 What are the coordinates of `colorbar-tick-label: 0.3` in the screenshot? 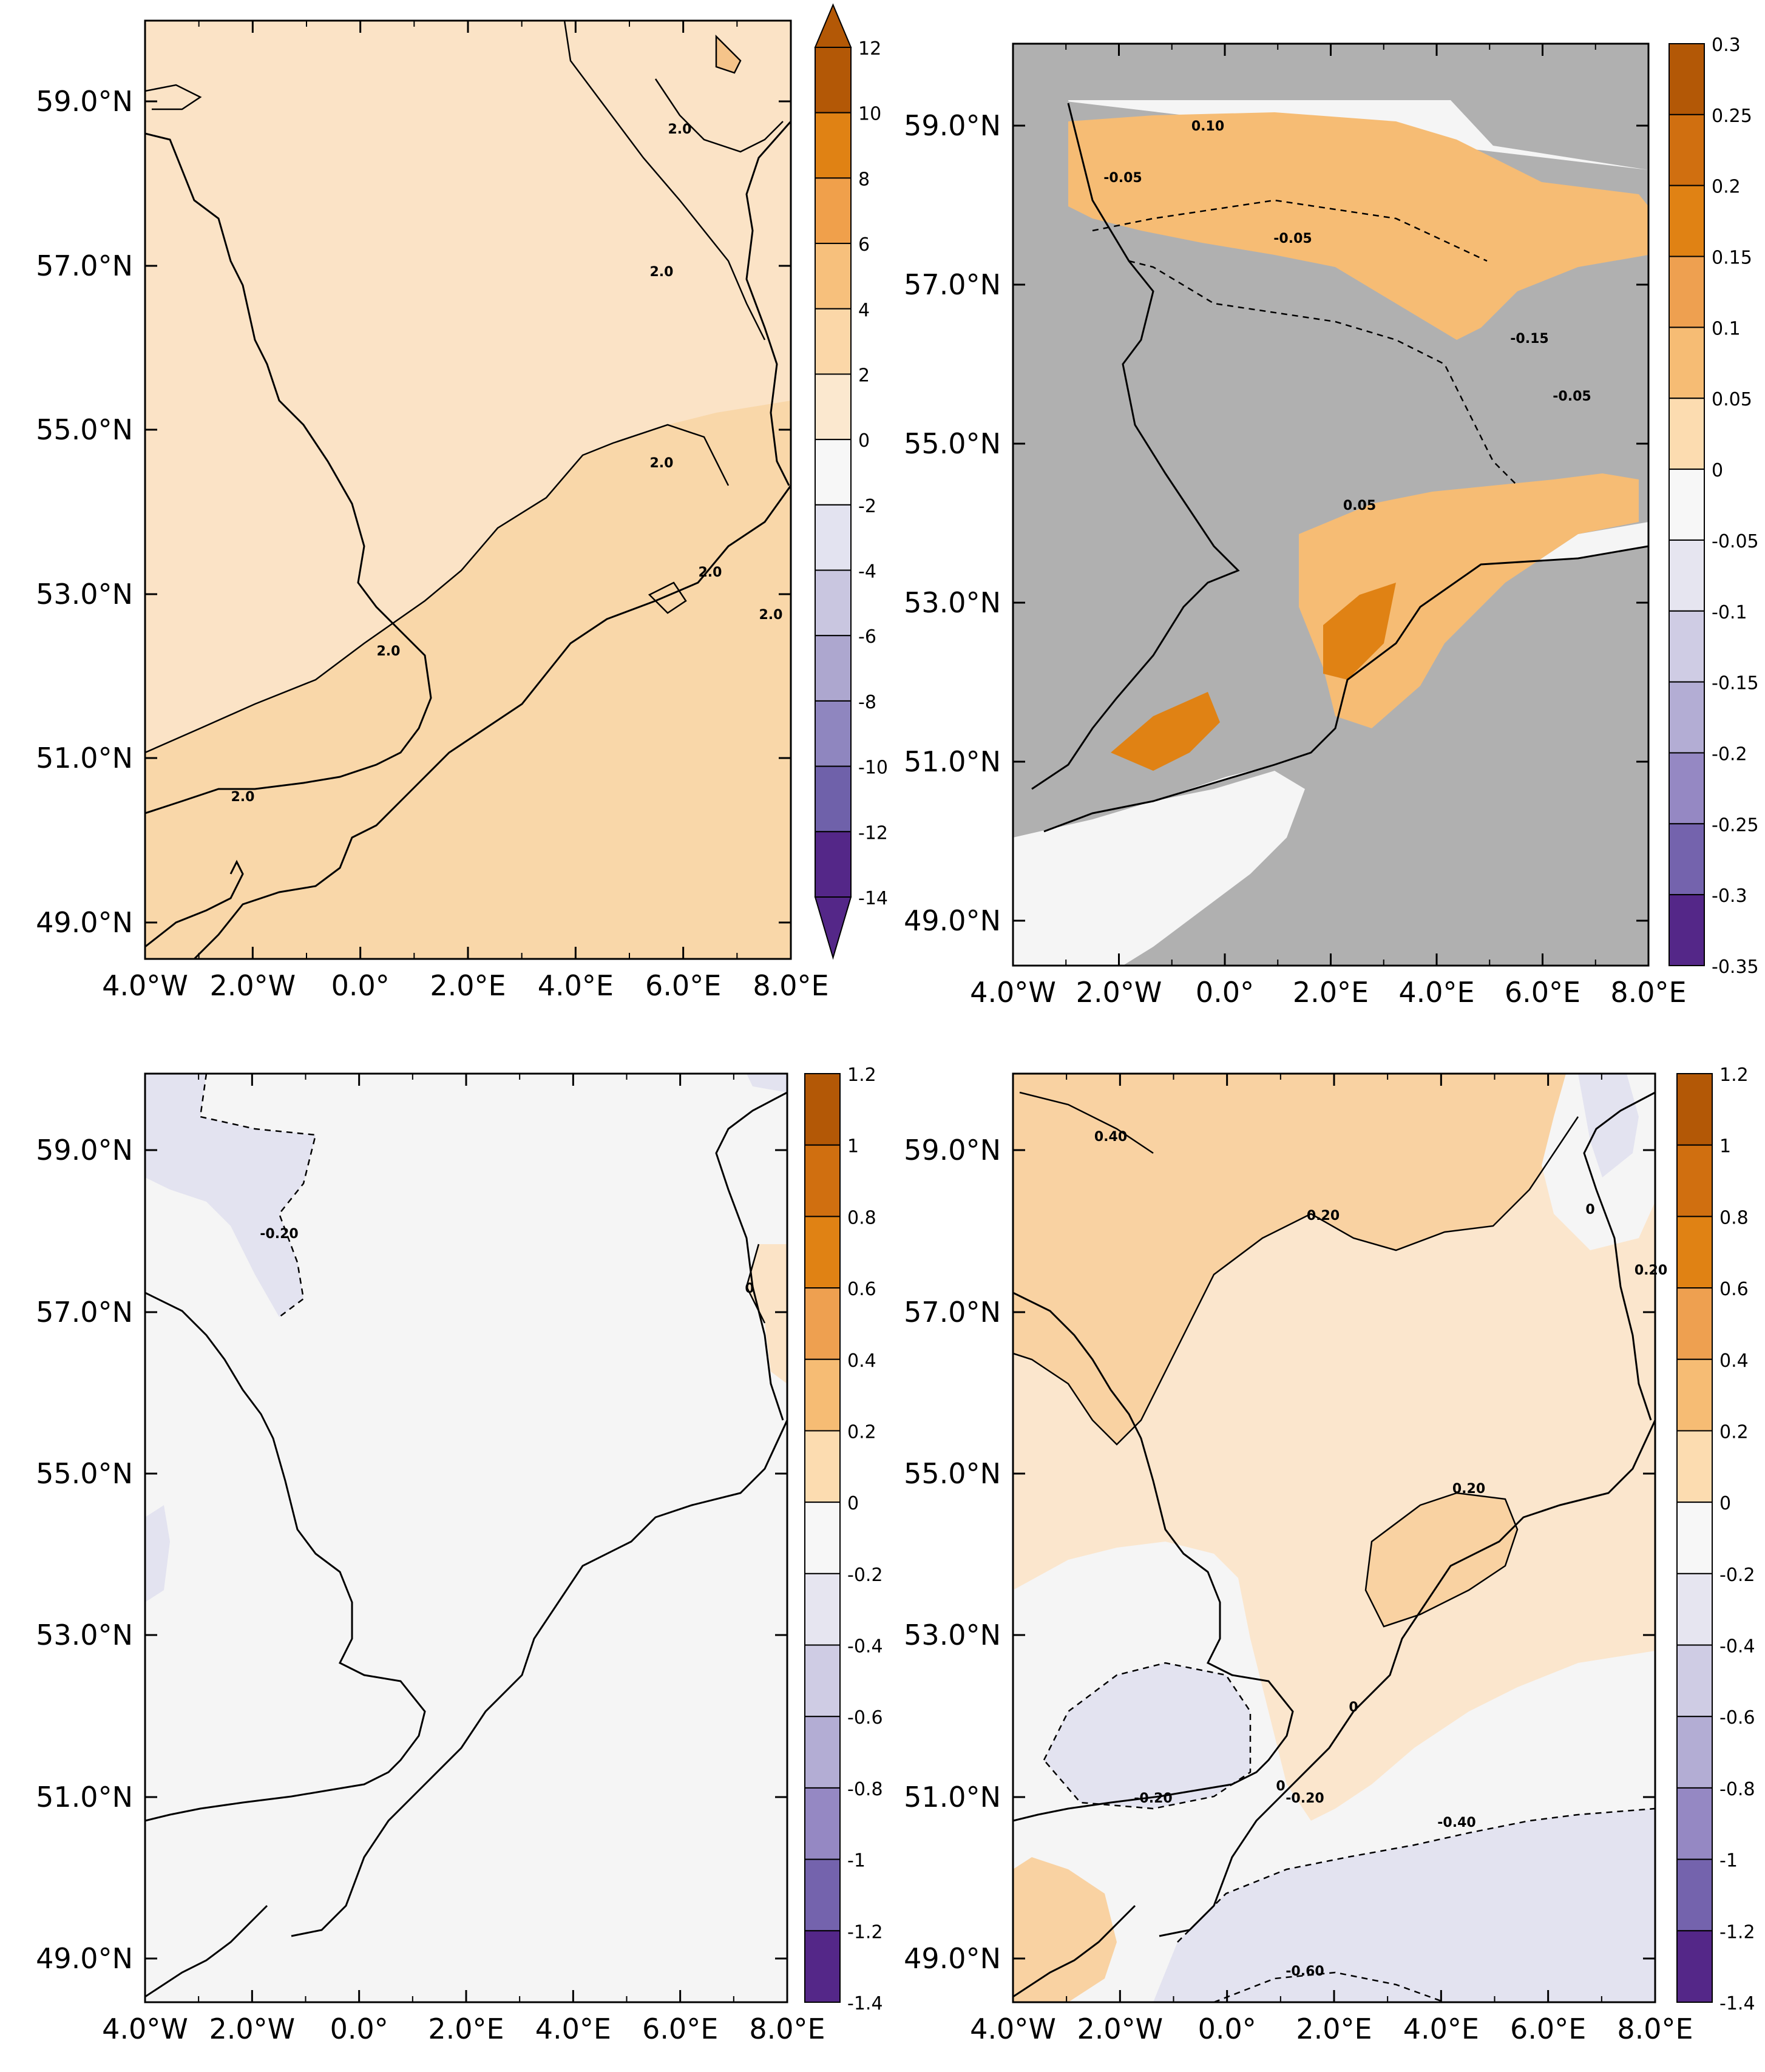 It's located at (1726, 45).